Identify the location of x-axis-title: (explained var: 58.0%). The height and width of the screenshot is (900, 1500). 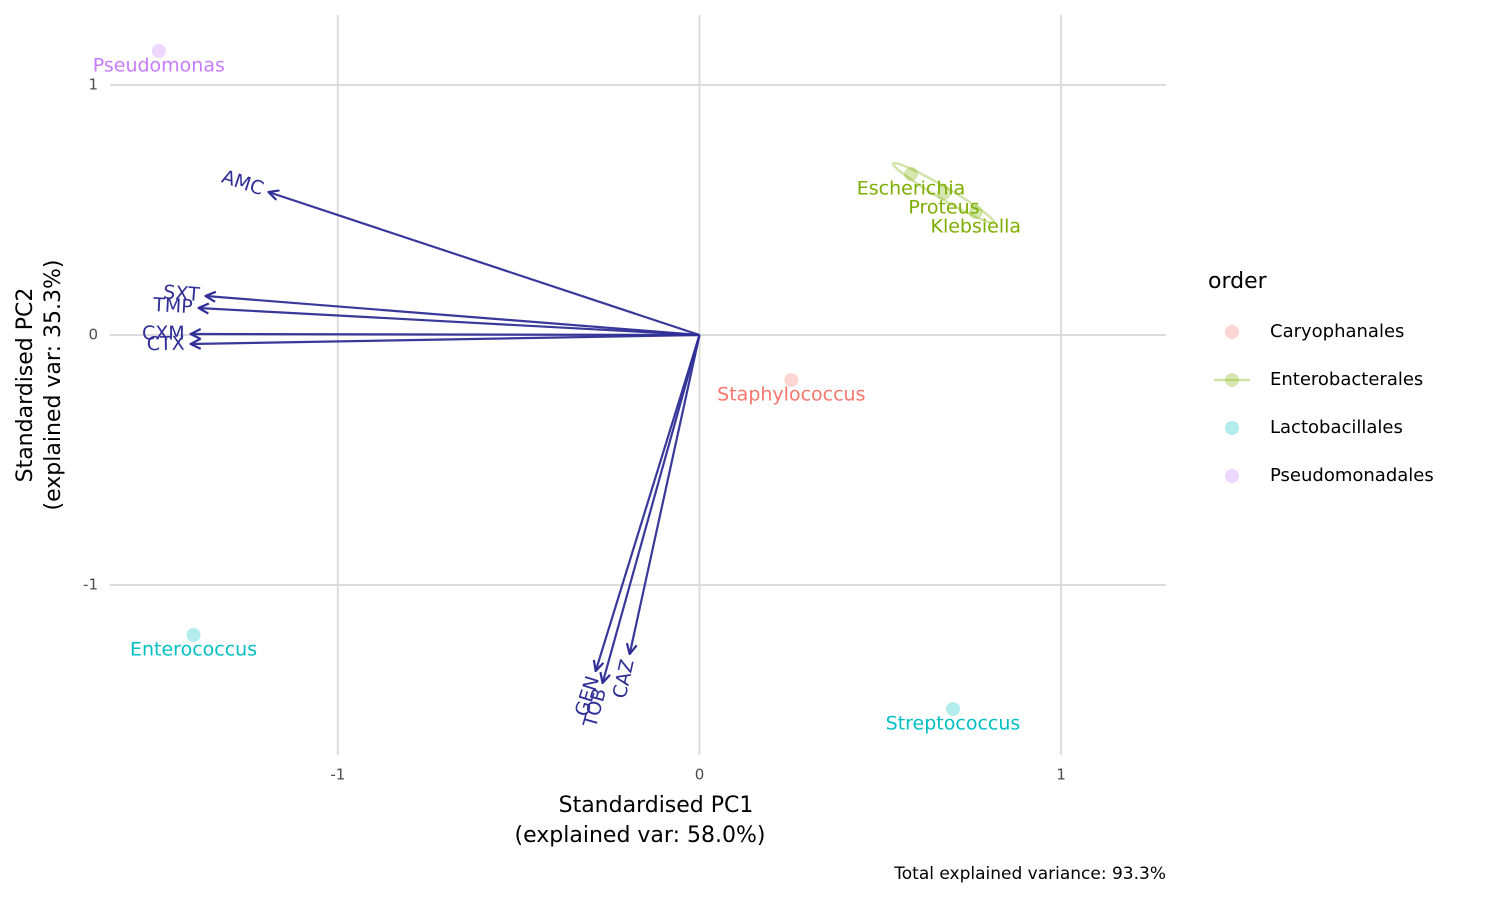
(640, 835).